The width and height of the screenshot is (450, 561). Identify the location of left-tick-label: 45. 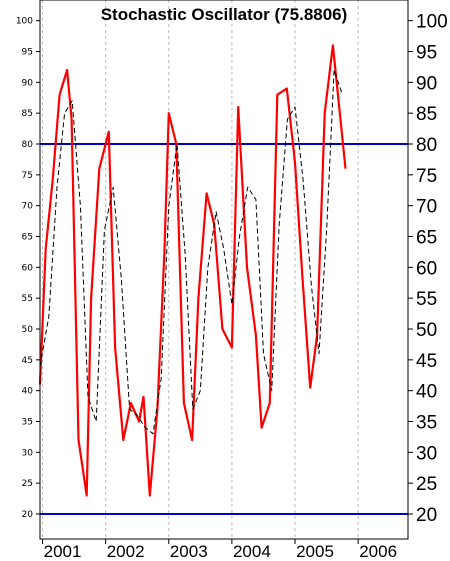
(27, 361).